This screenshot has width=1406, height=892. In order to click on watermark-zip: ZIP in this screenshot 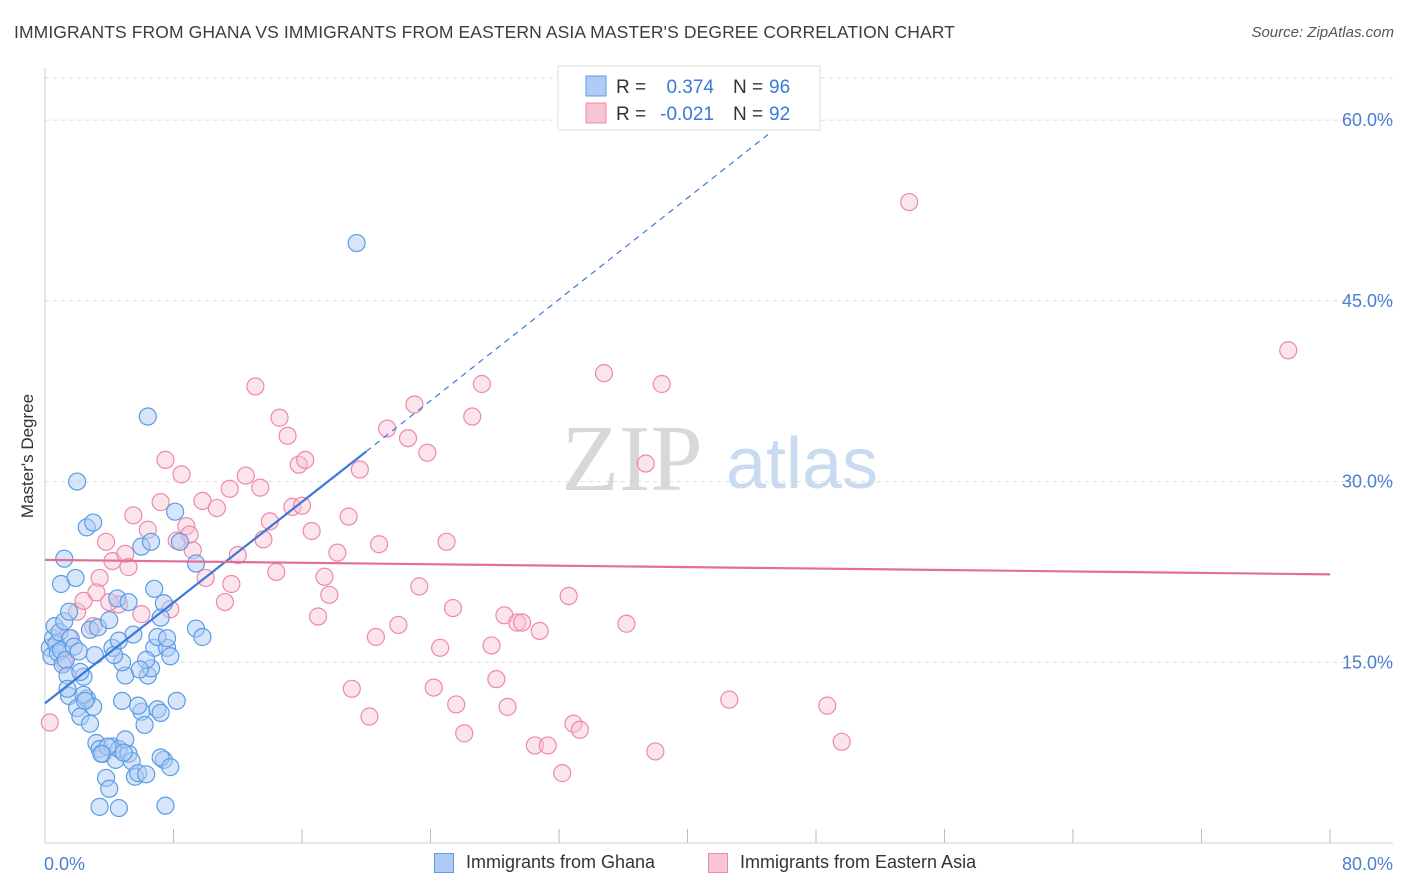, I will do `click(632, 459)`.